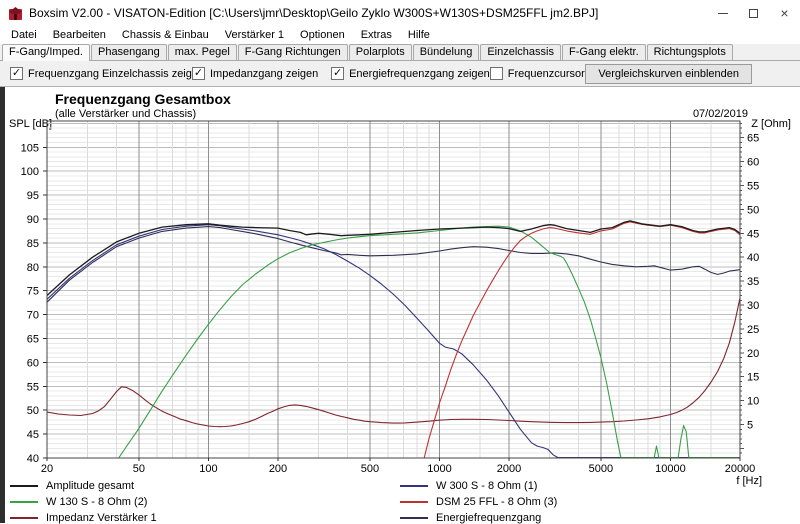 This screenshot has width=800, height=524. Describe the element at coordinates (668, 73) in the screenshot. I see `vergleichskurven-button: Vergleichskurven einblenden` at that location.